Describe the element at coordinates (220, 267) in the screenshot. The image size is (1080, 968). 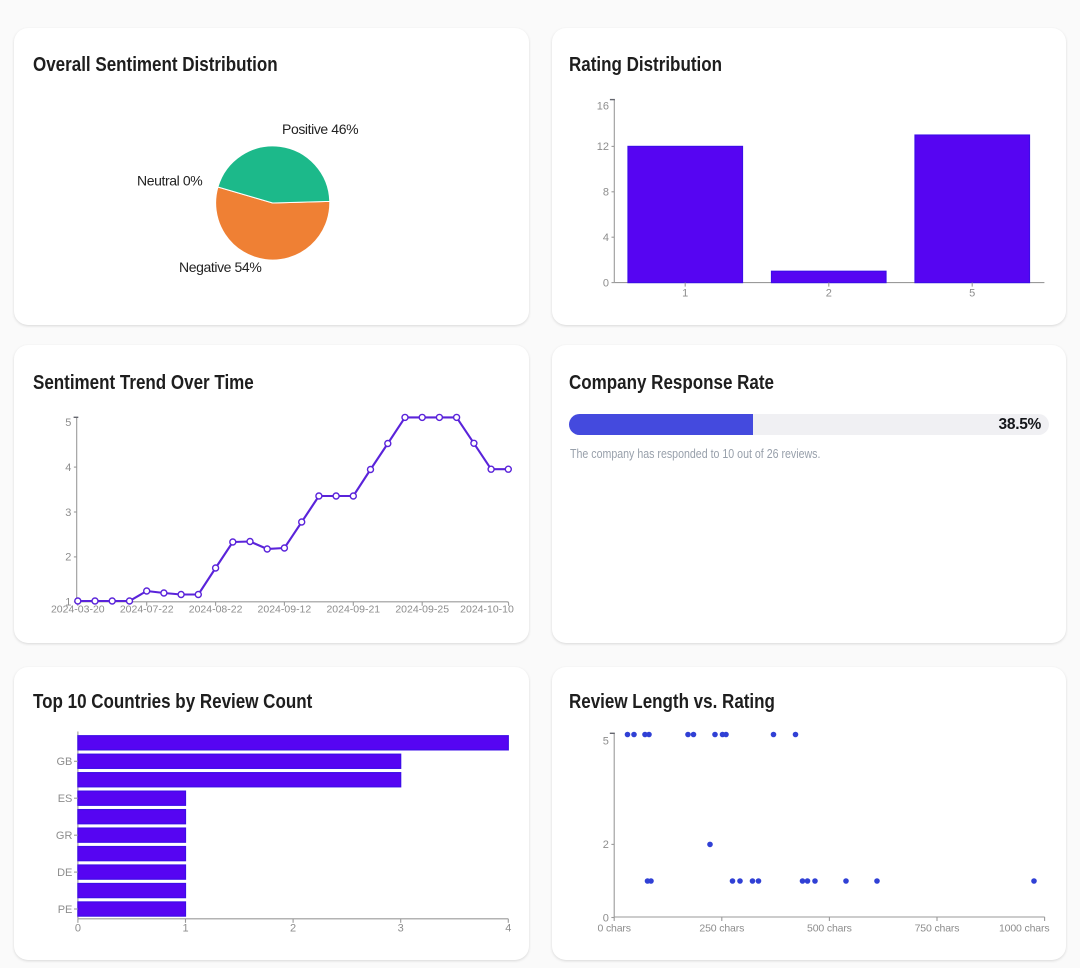
I see `svg-text: Negative 54%` at that location.